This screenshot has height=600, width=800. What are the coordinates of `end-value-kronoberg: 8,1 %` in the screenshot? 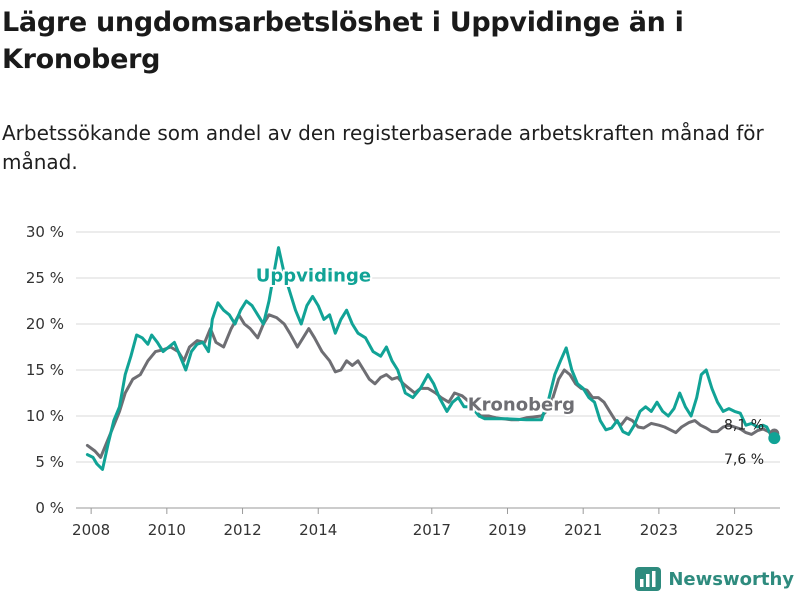 It's located at (744, 425).